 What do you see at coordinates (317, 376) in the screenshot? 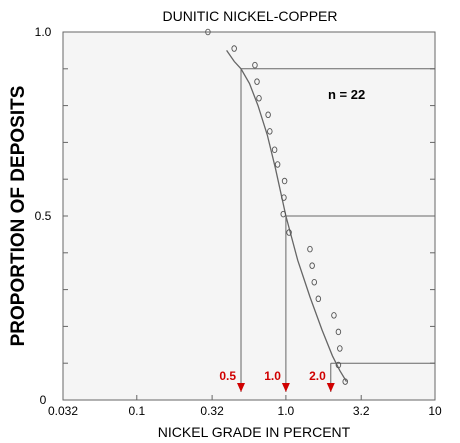
I see `percentile-label: 2.0` at bounding box center [317, 376].